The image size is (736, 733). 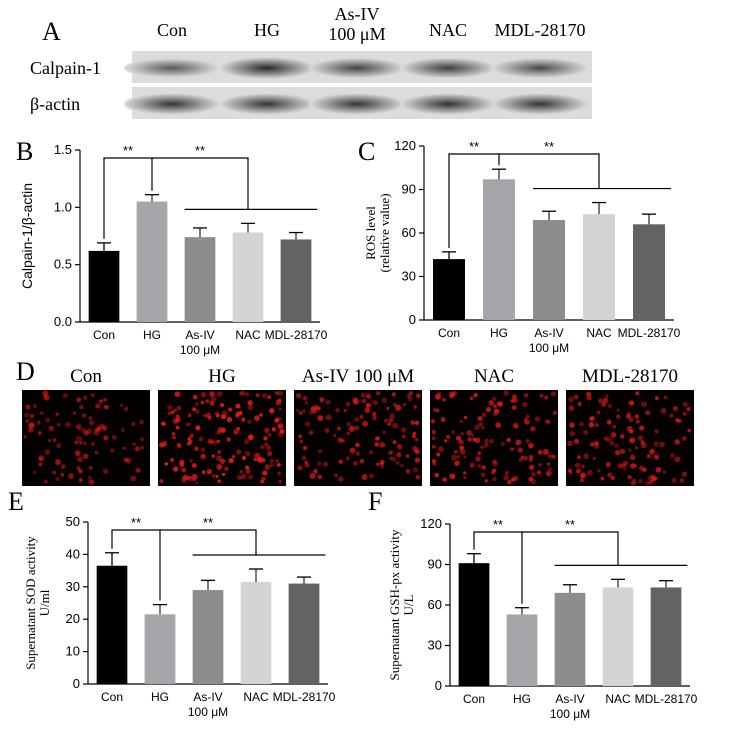 I want to click on x-tick-label: HG, so click(x=522, y=699).